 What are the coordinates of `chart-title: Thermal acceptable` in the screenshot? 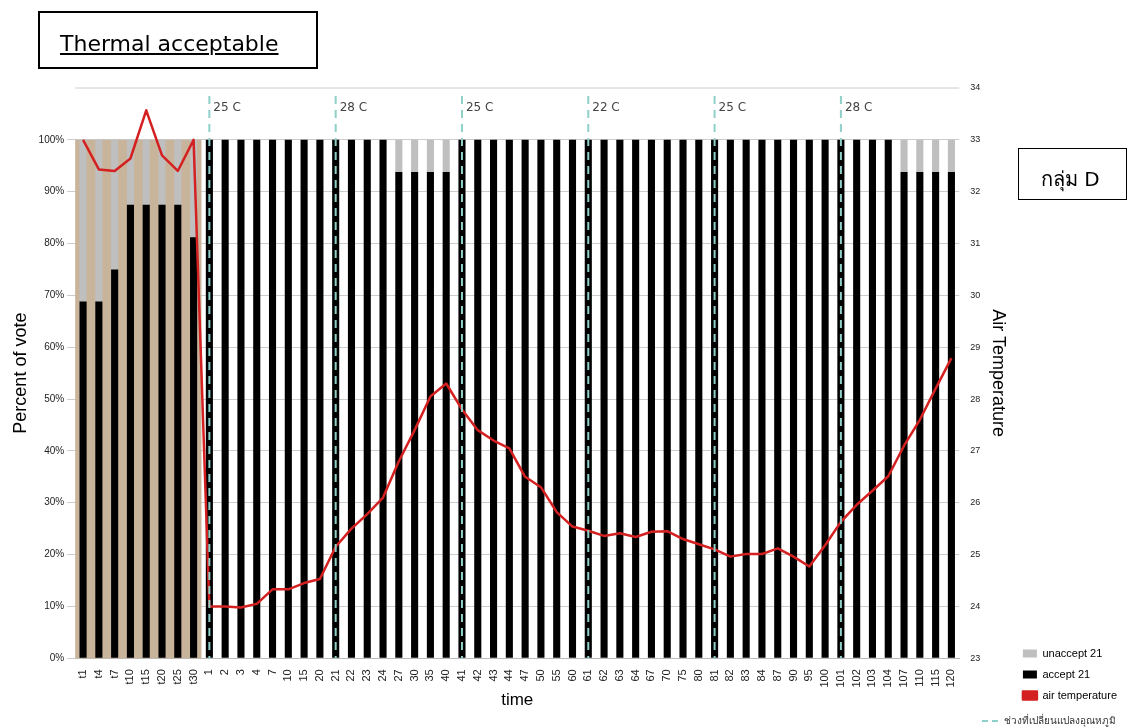 It's located at (178, 40).